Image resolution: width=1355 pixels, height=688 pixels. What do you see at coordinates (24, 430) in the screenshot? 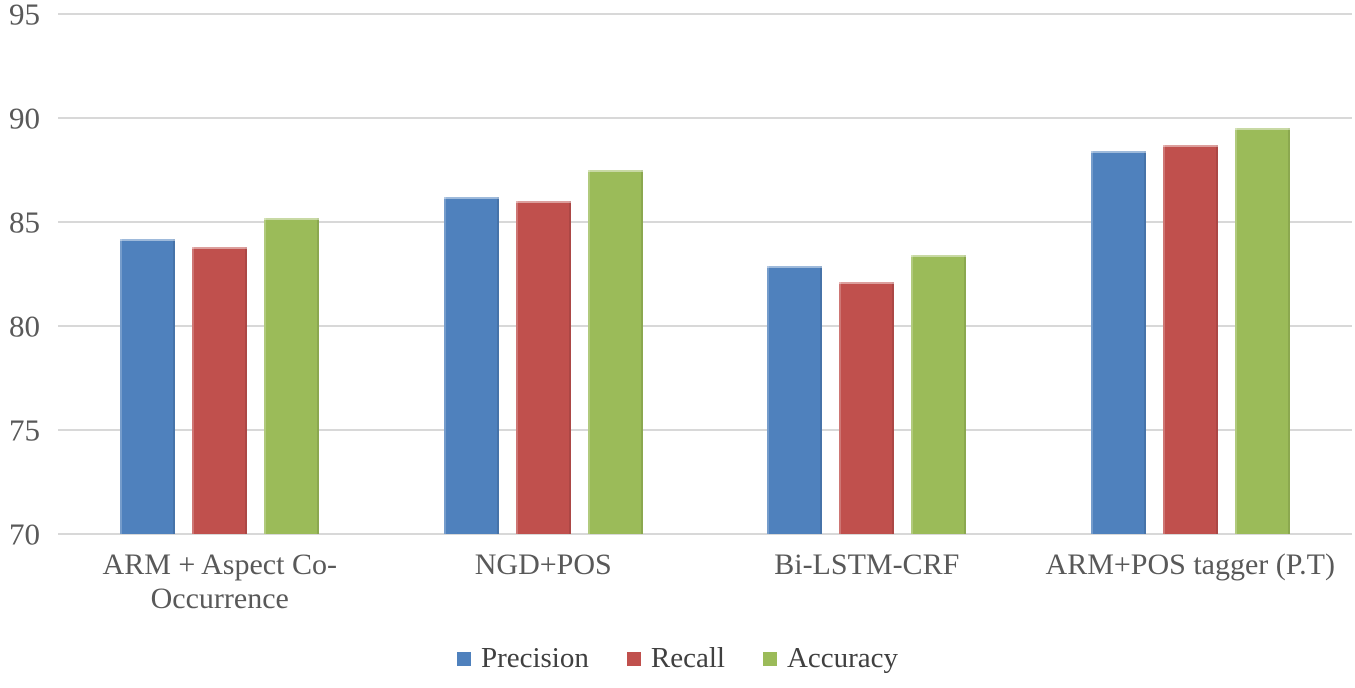
I see `y-tick-label-75: 75` at bounding box center [24, 430].